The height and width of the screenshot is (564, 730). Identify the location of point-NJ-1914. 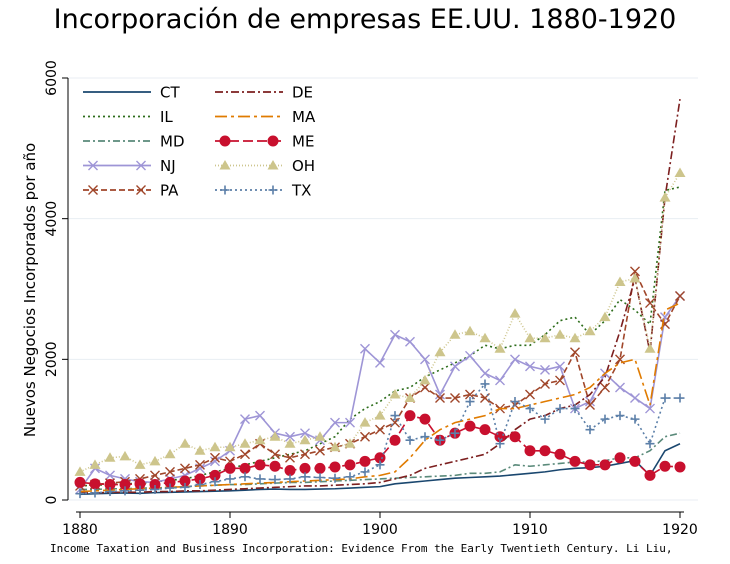
(590, 401).